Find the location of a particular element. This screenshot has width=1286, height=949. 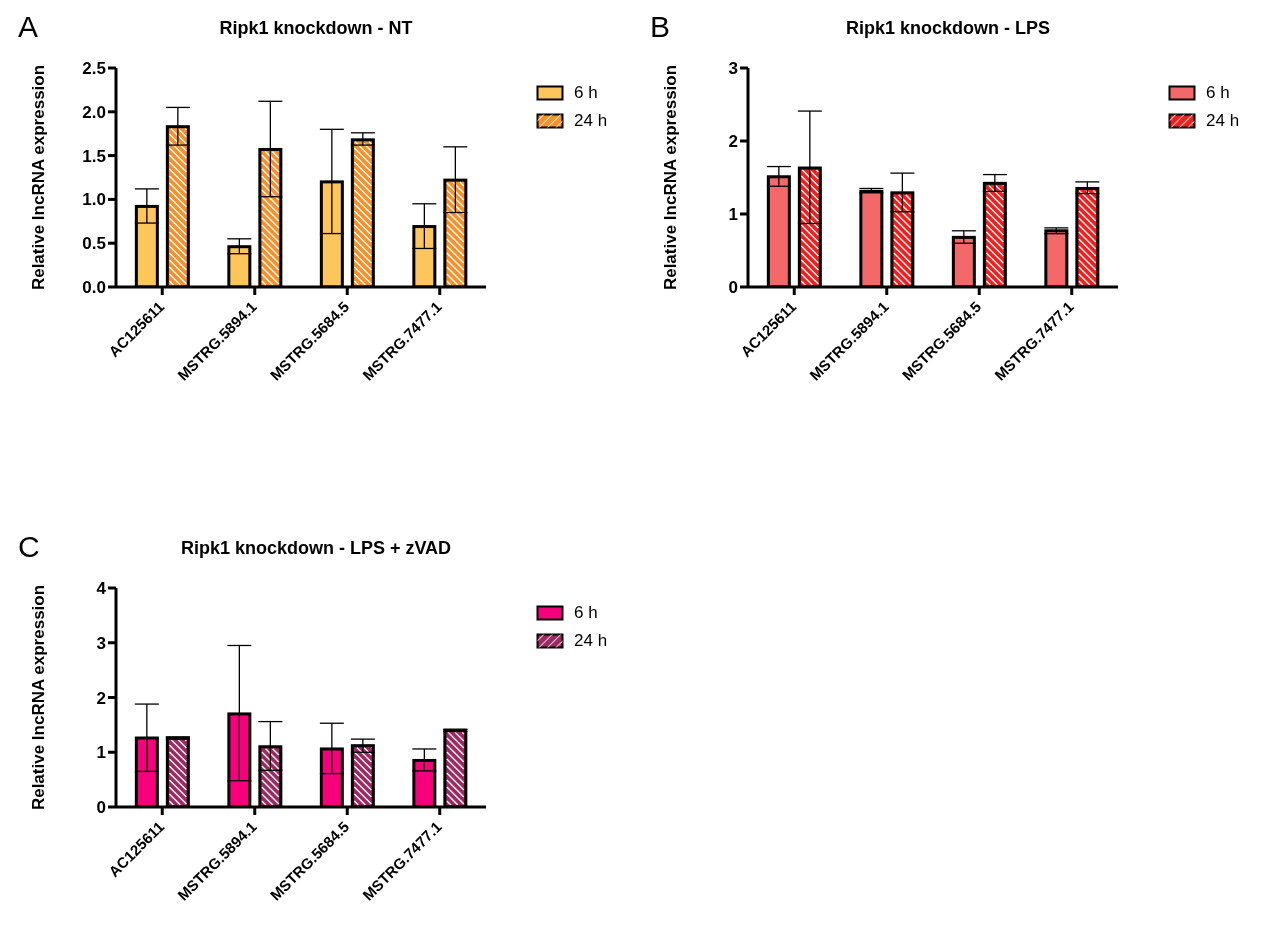

chart-title: Ripk1 knockdown - NT is located at coordinates (316, 28).